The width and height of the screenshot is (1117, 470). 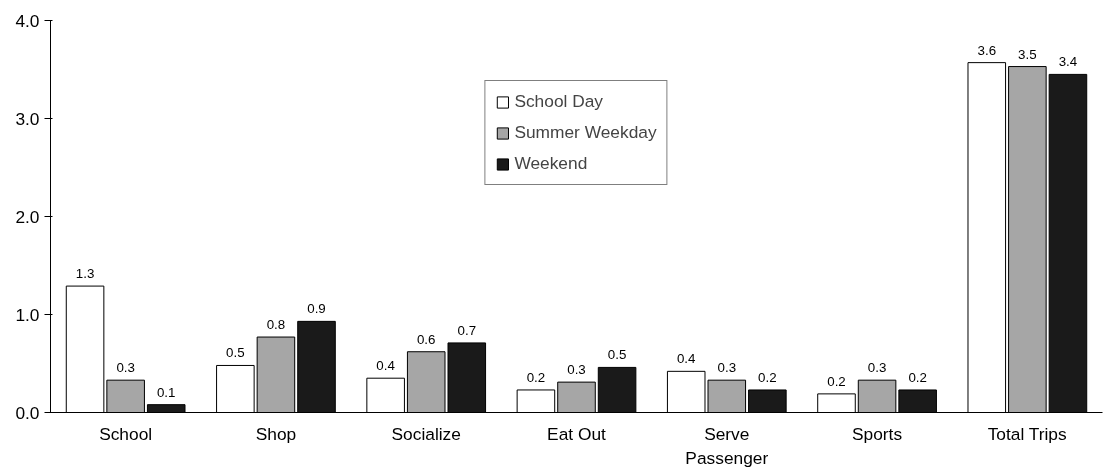 I want to click on data-label: 0.7, so click(x=467, y=330).